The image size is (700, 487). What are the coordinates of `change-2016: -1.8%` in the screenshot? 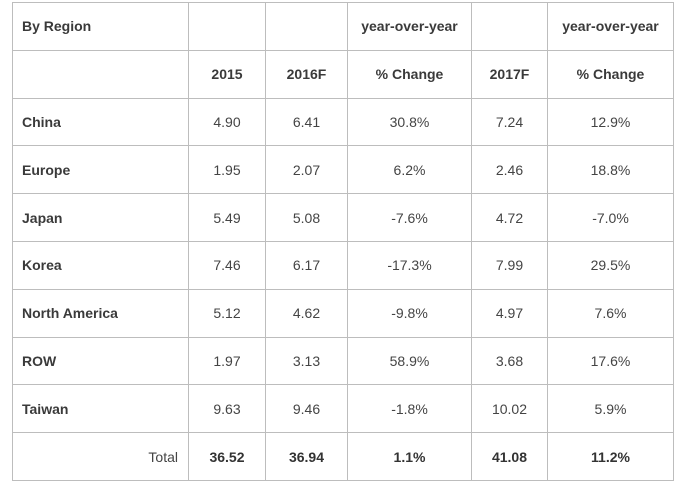 It's located at (409, 409).